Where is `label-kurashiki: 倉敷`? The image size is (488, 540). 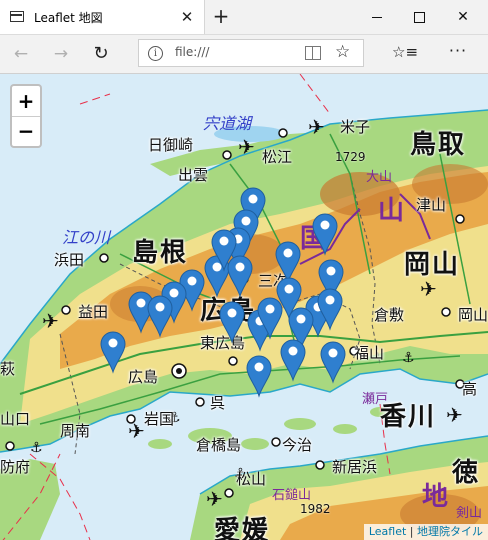 label-kurashiki: 倉敷 is located at coordinates (389, 315).